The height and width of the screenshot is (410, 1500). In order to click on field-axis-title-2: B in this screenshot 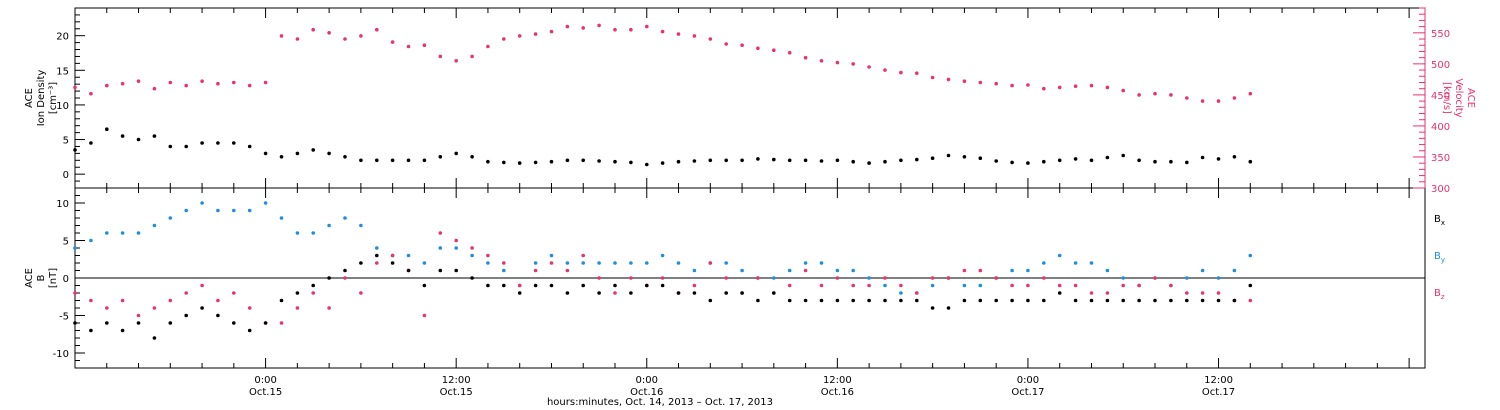, I will do `click(41, 277)`.